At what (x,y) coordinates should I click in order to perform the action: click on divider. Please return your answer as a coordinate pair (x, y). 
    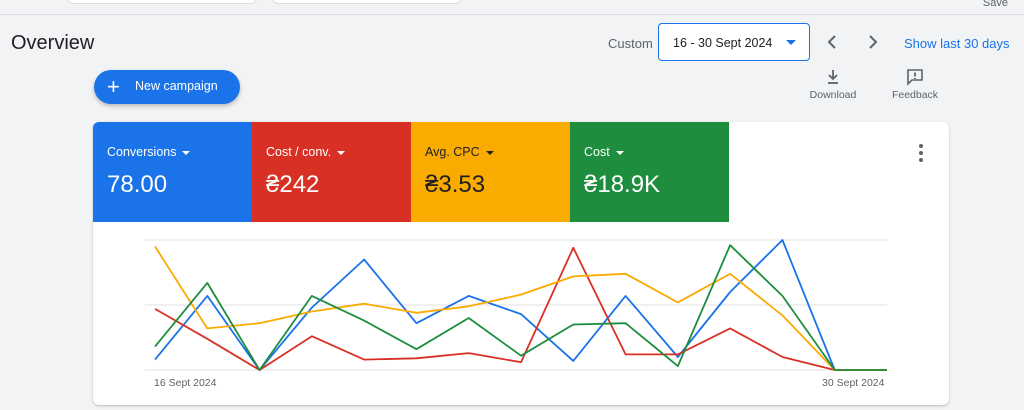
    Looking at the image, I should click on (512, 14).